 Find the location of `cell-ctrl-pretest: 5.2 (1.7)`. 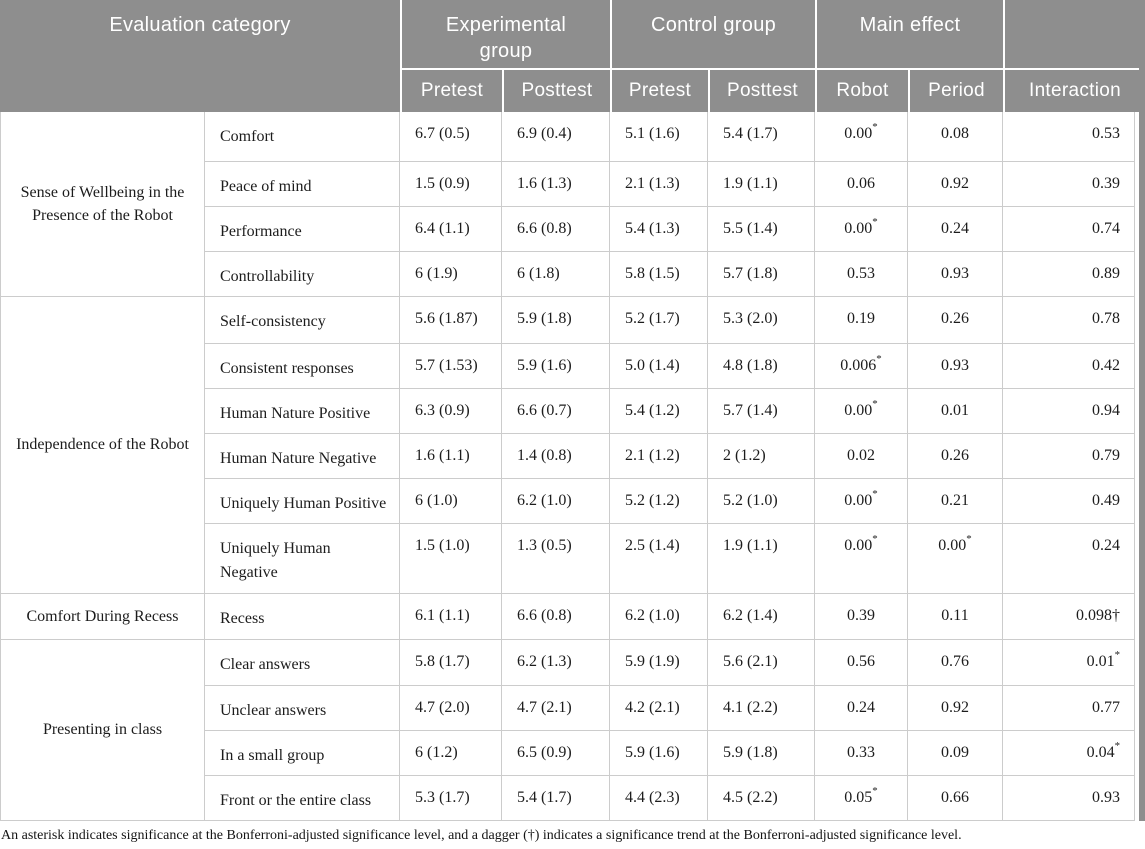

cell-ctrl-pretest: 5.2 (1.7) is located at coordinates (659, 320).